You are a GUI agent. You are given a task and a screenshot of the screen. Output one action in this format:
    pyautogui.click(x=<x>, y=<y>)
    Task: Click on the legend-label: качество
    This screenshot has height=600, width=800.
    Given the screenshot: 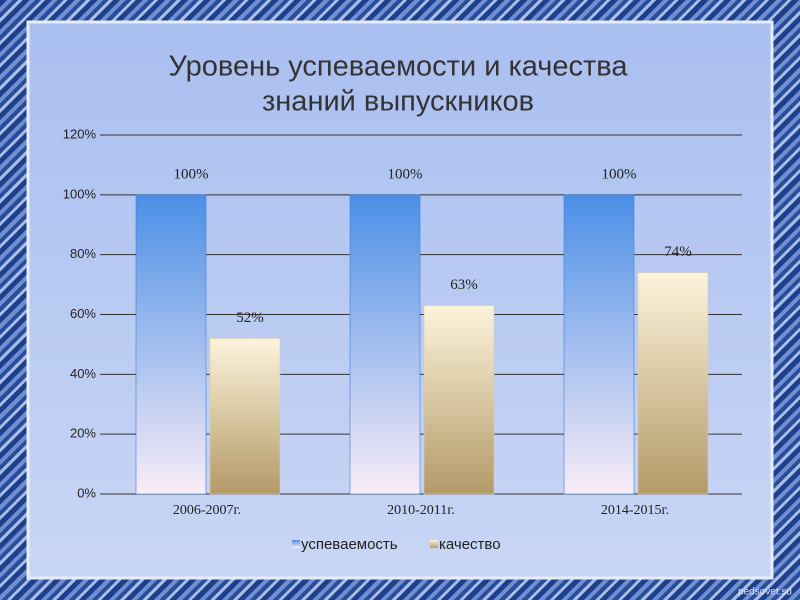 What is the action you would take?
    pyautogui.click(x=470, y=544)
    